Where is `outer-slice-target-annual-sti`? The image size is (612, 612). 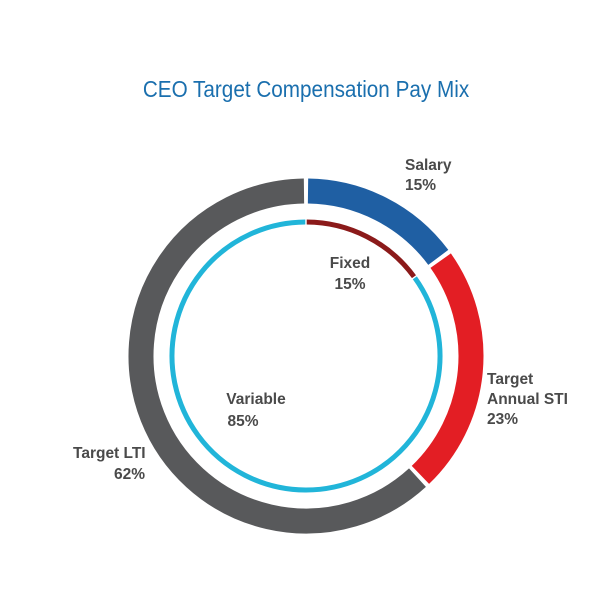 outer-slice-target-annual-sti is located at coordinates (447, 368).